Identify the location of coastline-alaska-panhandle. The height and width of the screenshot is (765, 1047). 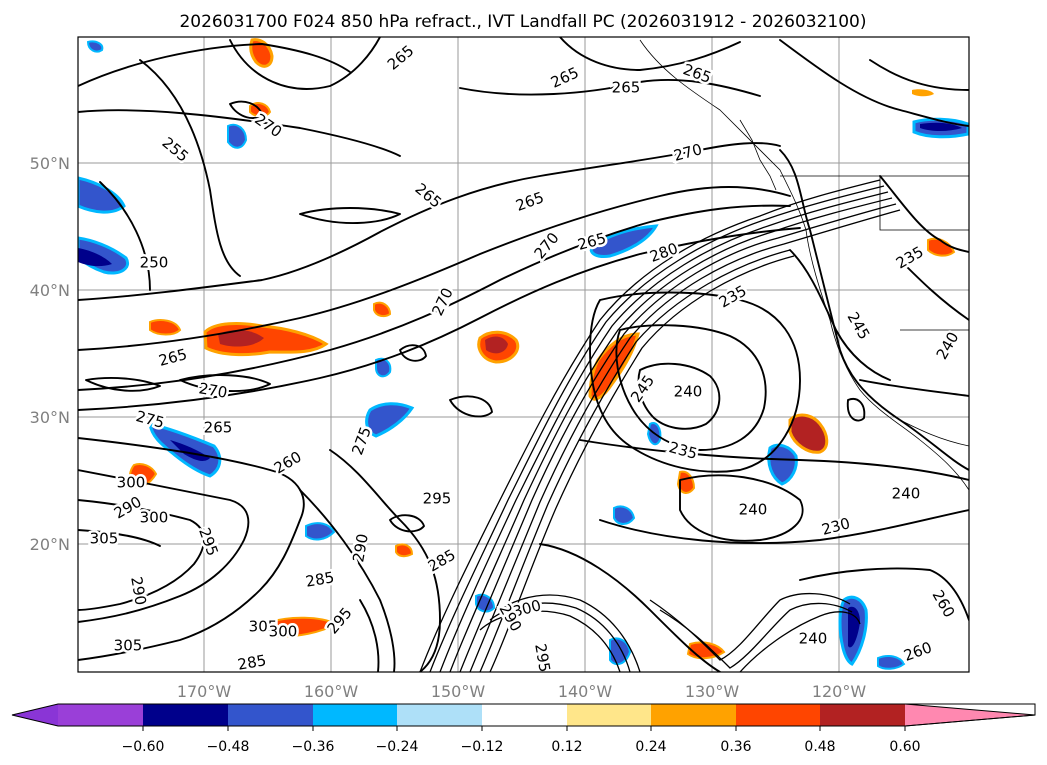
(758, 155).